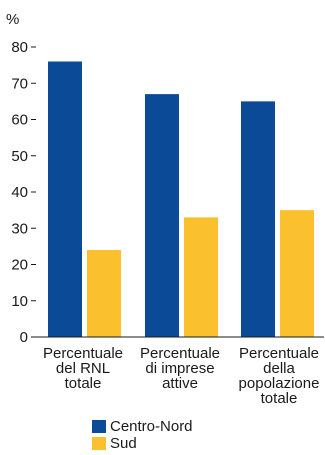 This screenshot has height=455, width=325. What do you see at coordinates (24, 337) in the screenshot?
I see `y-tick-label: 0` at bounding box center [24, 337].